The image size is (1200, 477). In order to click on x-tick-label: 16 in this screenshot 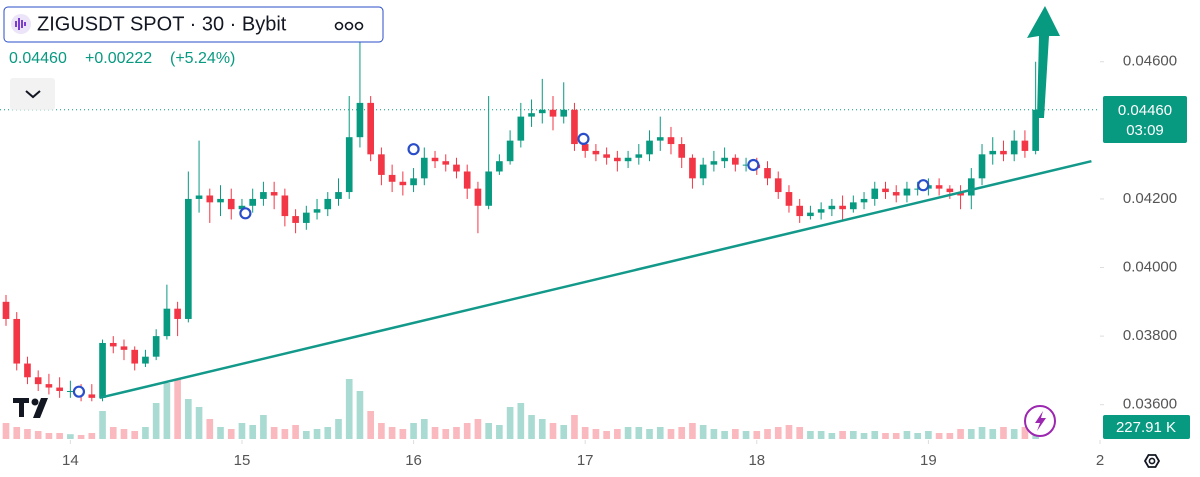, I will do `click(413, 460)`.